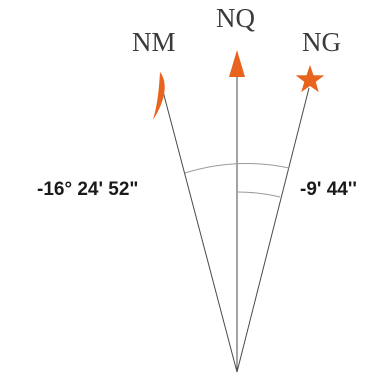  I want to click on magnetic-north-label: NM, so click(154, 42).